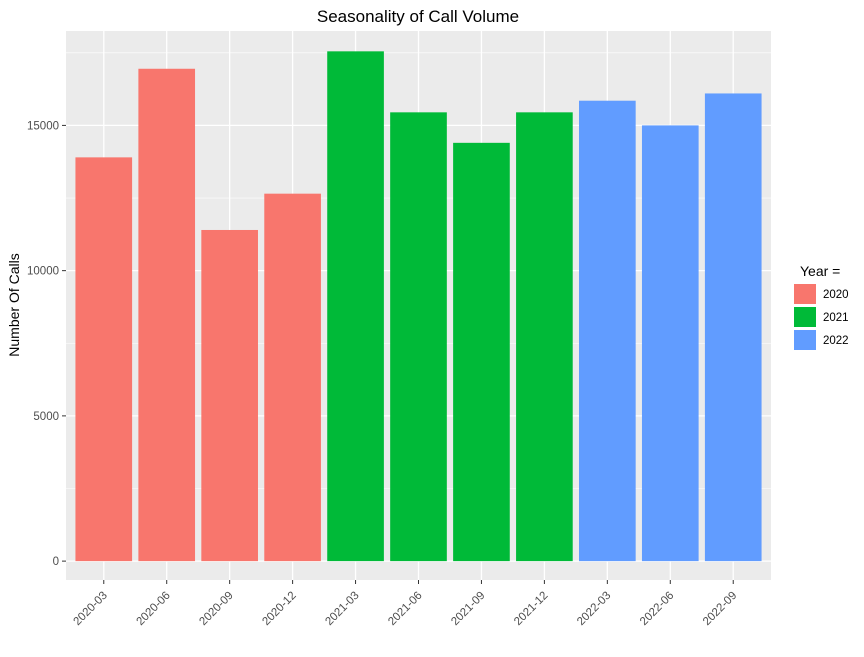 The width and height of the screenshot is (864, 657). I want to click on y-axis-title: Number Of Calls, so click(14, 304).